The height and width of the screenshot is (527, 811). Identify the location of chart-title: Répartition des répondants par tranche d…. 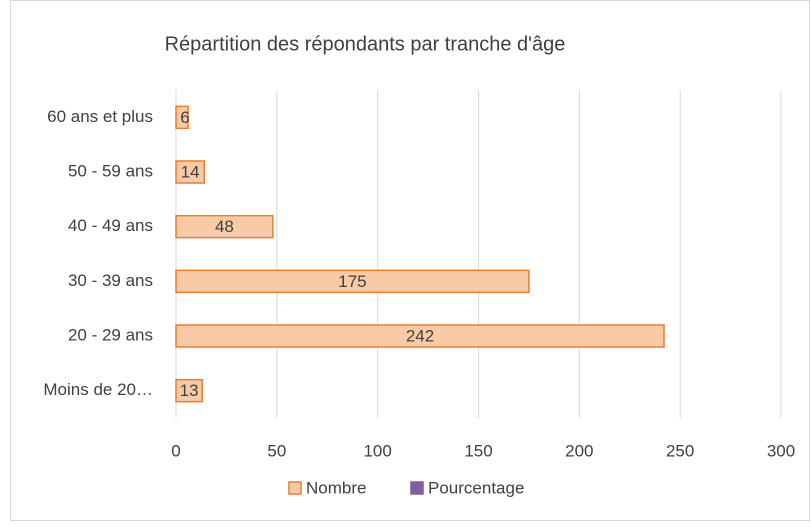
(365, 44).